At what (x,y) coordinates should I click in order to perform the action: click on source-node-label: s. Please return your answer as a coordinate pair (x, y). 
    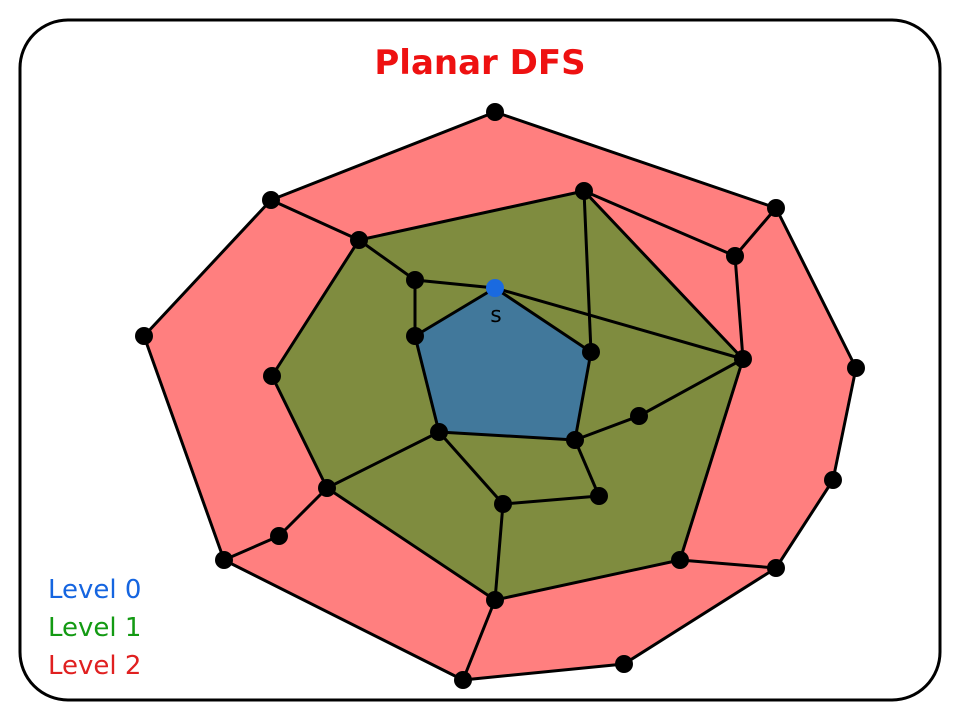
    Looking at the image, I should click on (495, 315).